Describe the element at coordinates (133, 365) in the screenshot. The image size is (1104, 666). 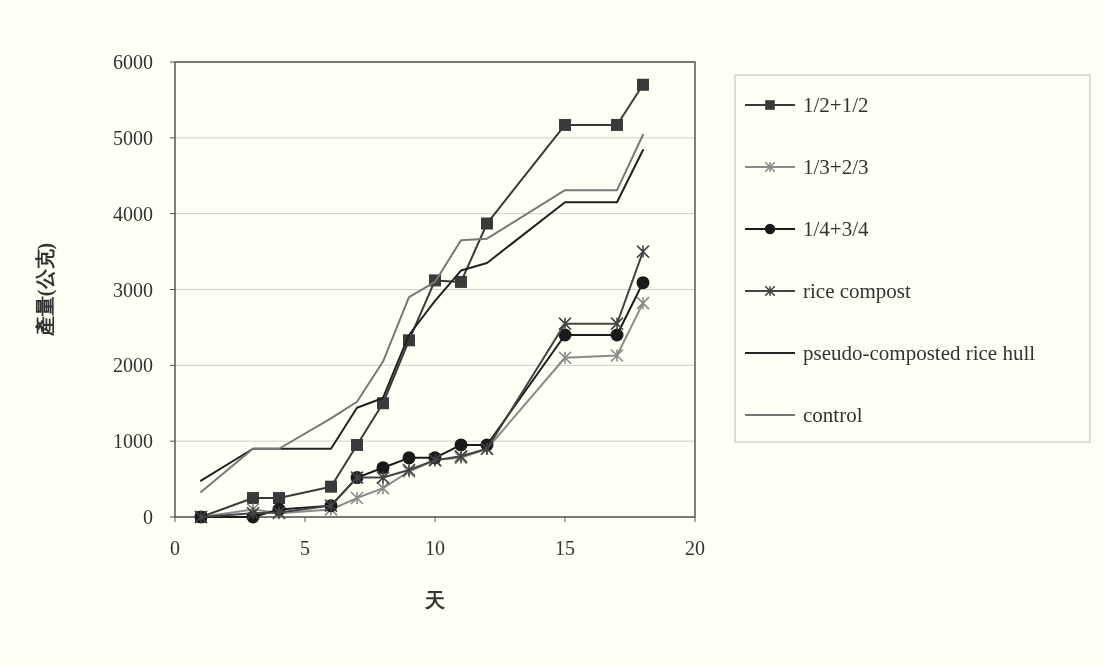
I see `y-tick-label: 2000` at that location.